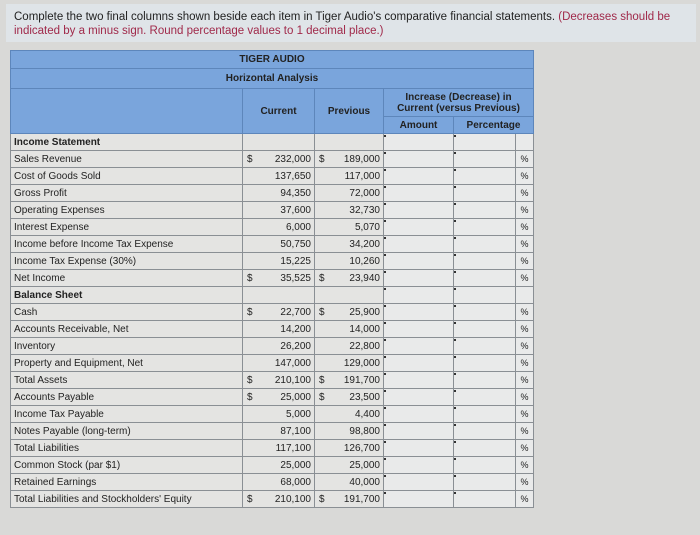  Describe the element at coordinates (293, 448) in the screenshot. I see `current-amount: 117,100` at that location.